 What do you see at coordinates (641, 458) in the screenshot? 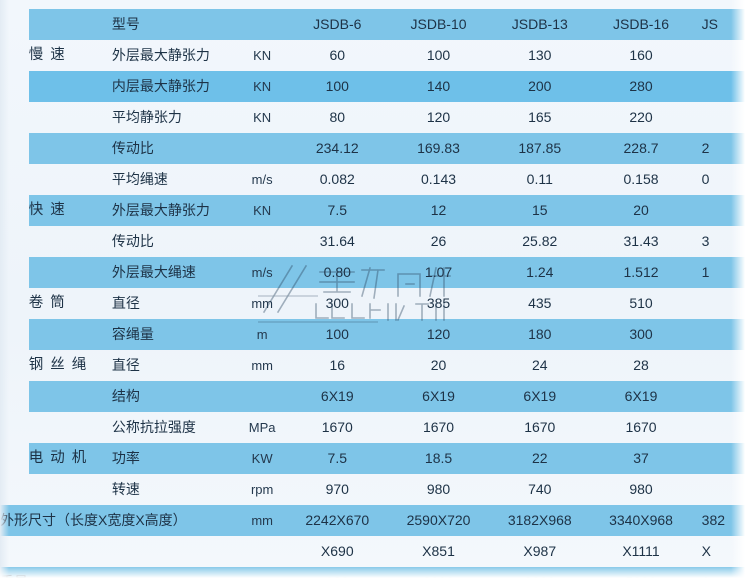
I see `table-cell: 37` at bounding box center [641, 458].